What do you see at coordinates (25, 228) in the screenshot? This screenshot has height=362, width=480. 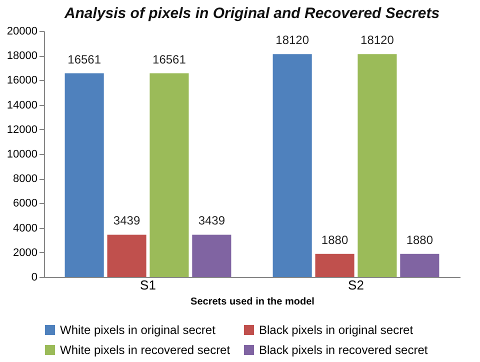 I see `y-tick-label: 4000` at bounding box center [25, 228].